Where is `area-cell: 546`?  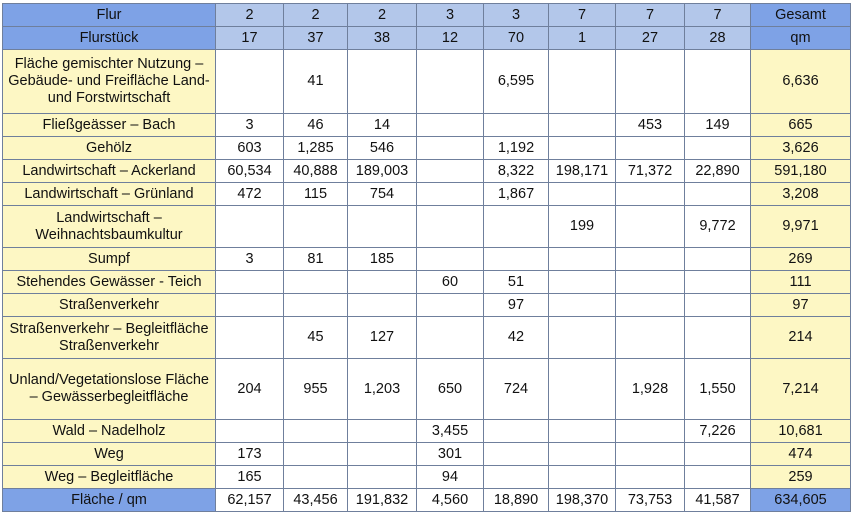 area-cell: 546 is located at coordinates (382, 148).